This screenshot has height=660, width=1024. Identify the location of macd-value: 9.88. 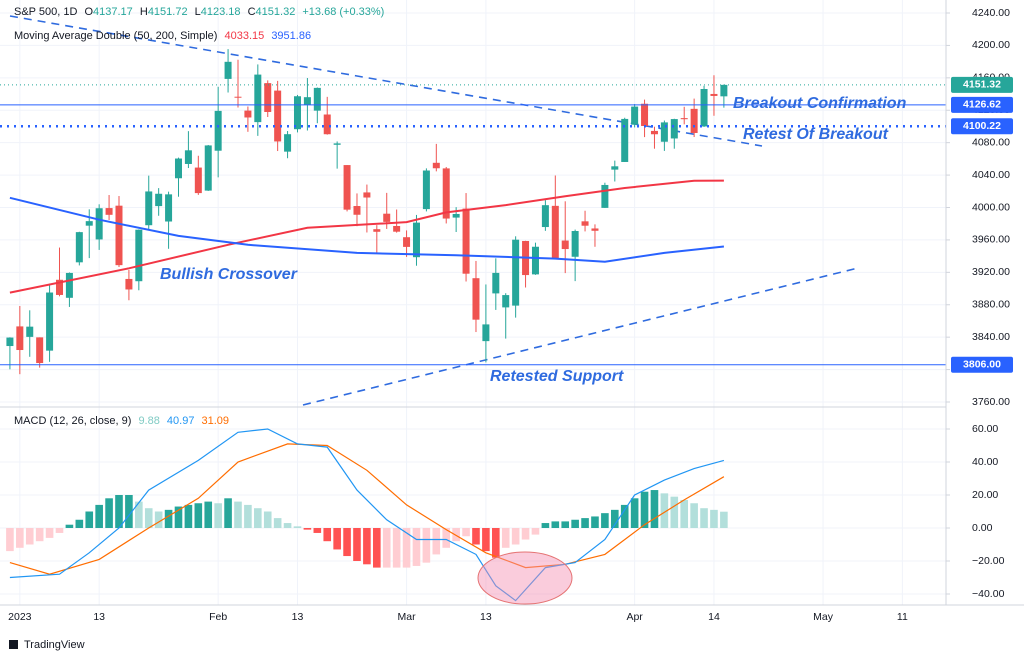
(148, 421).